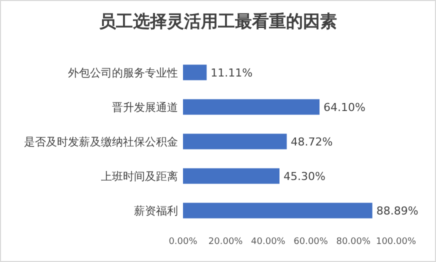  I want to click on data-label: 45.30%, so click(304, 176).